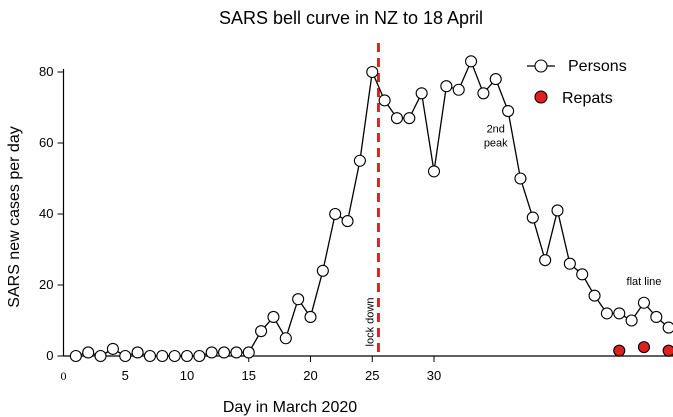 The width and height of the screenshot is (673, 417). Describe the element at coordinates (372, 375) in the screenshot. I see `x-tick-label: 25` at that location.